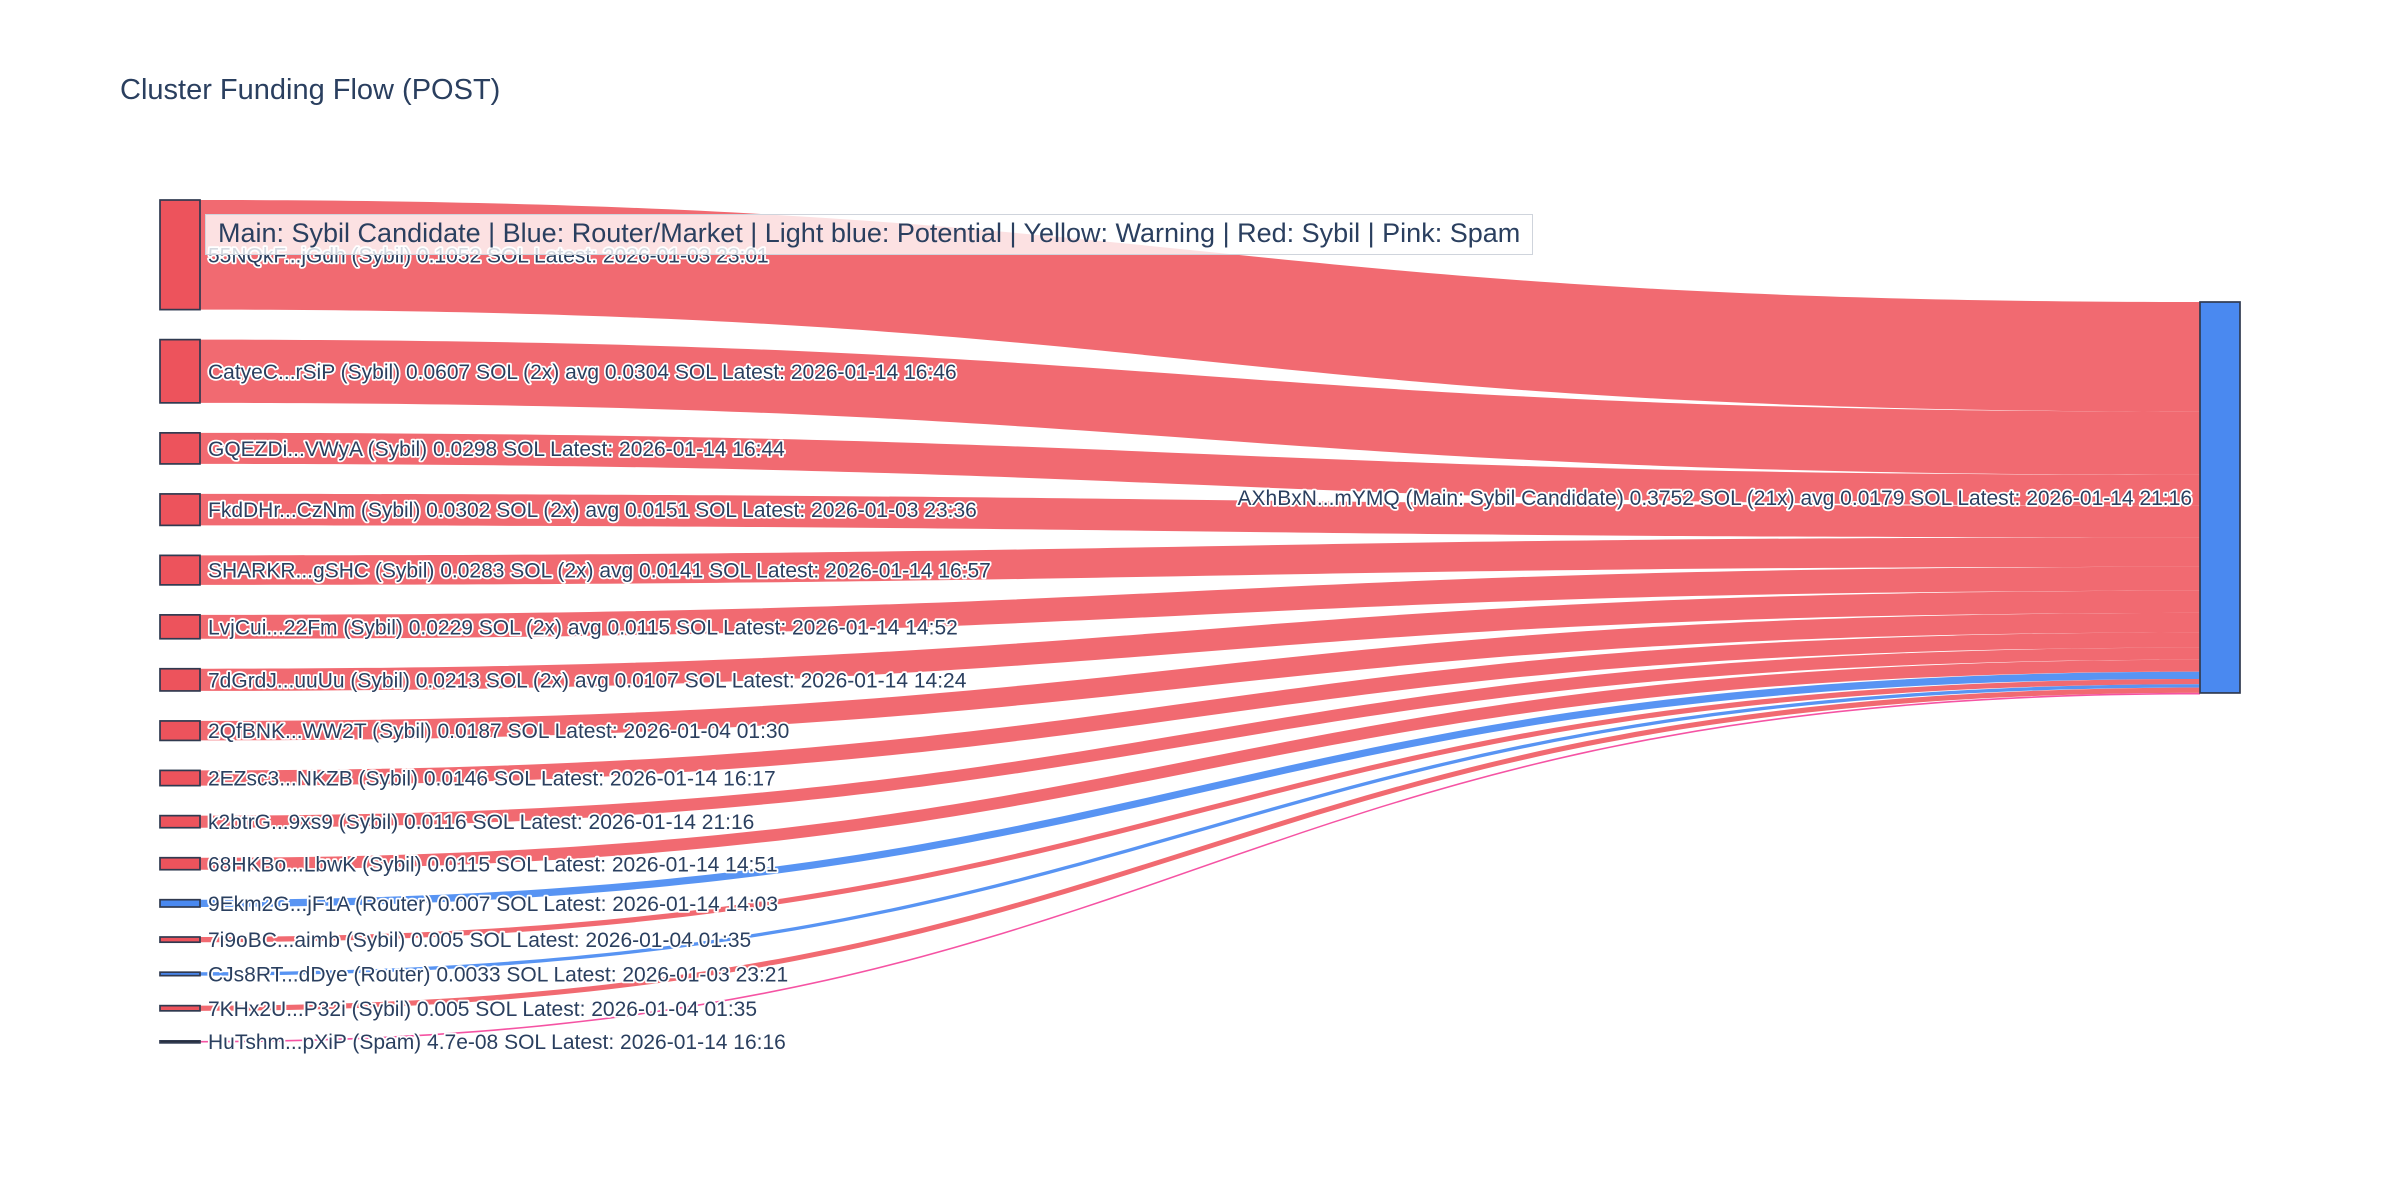 This screenshot has width=2400, height=1200. What do you see at coordinates (180, 570) in the screenshot?
I see `sankey-node-SHARKR...gSHC` at bounding box center [180, 570].